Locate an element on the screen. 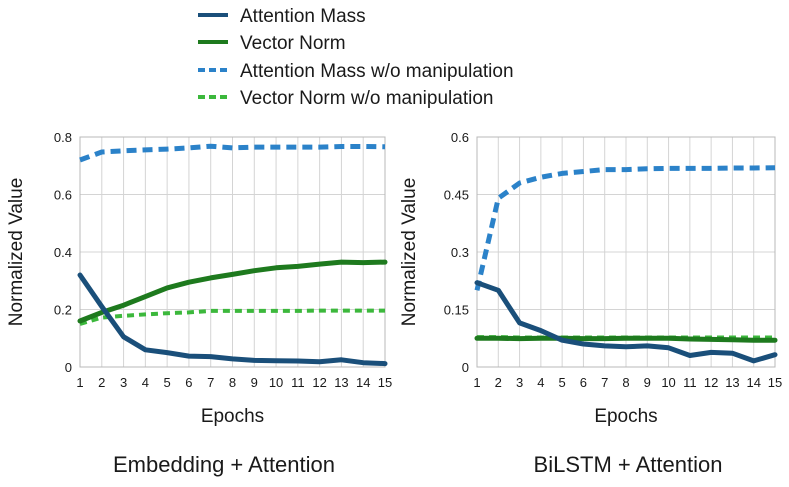 The width and height of the screenshot is (789, 487). y-tick-label: 0.4 is located at coordinates (63, 252).